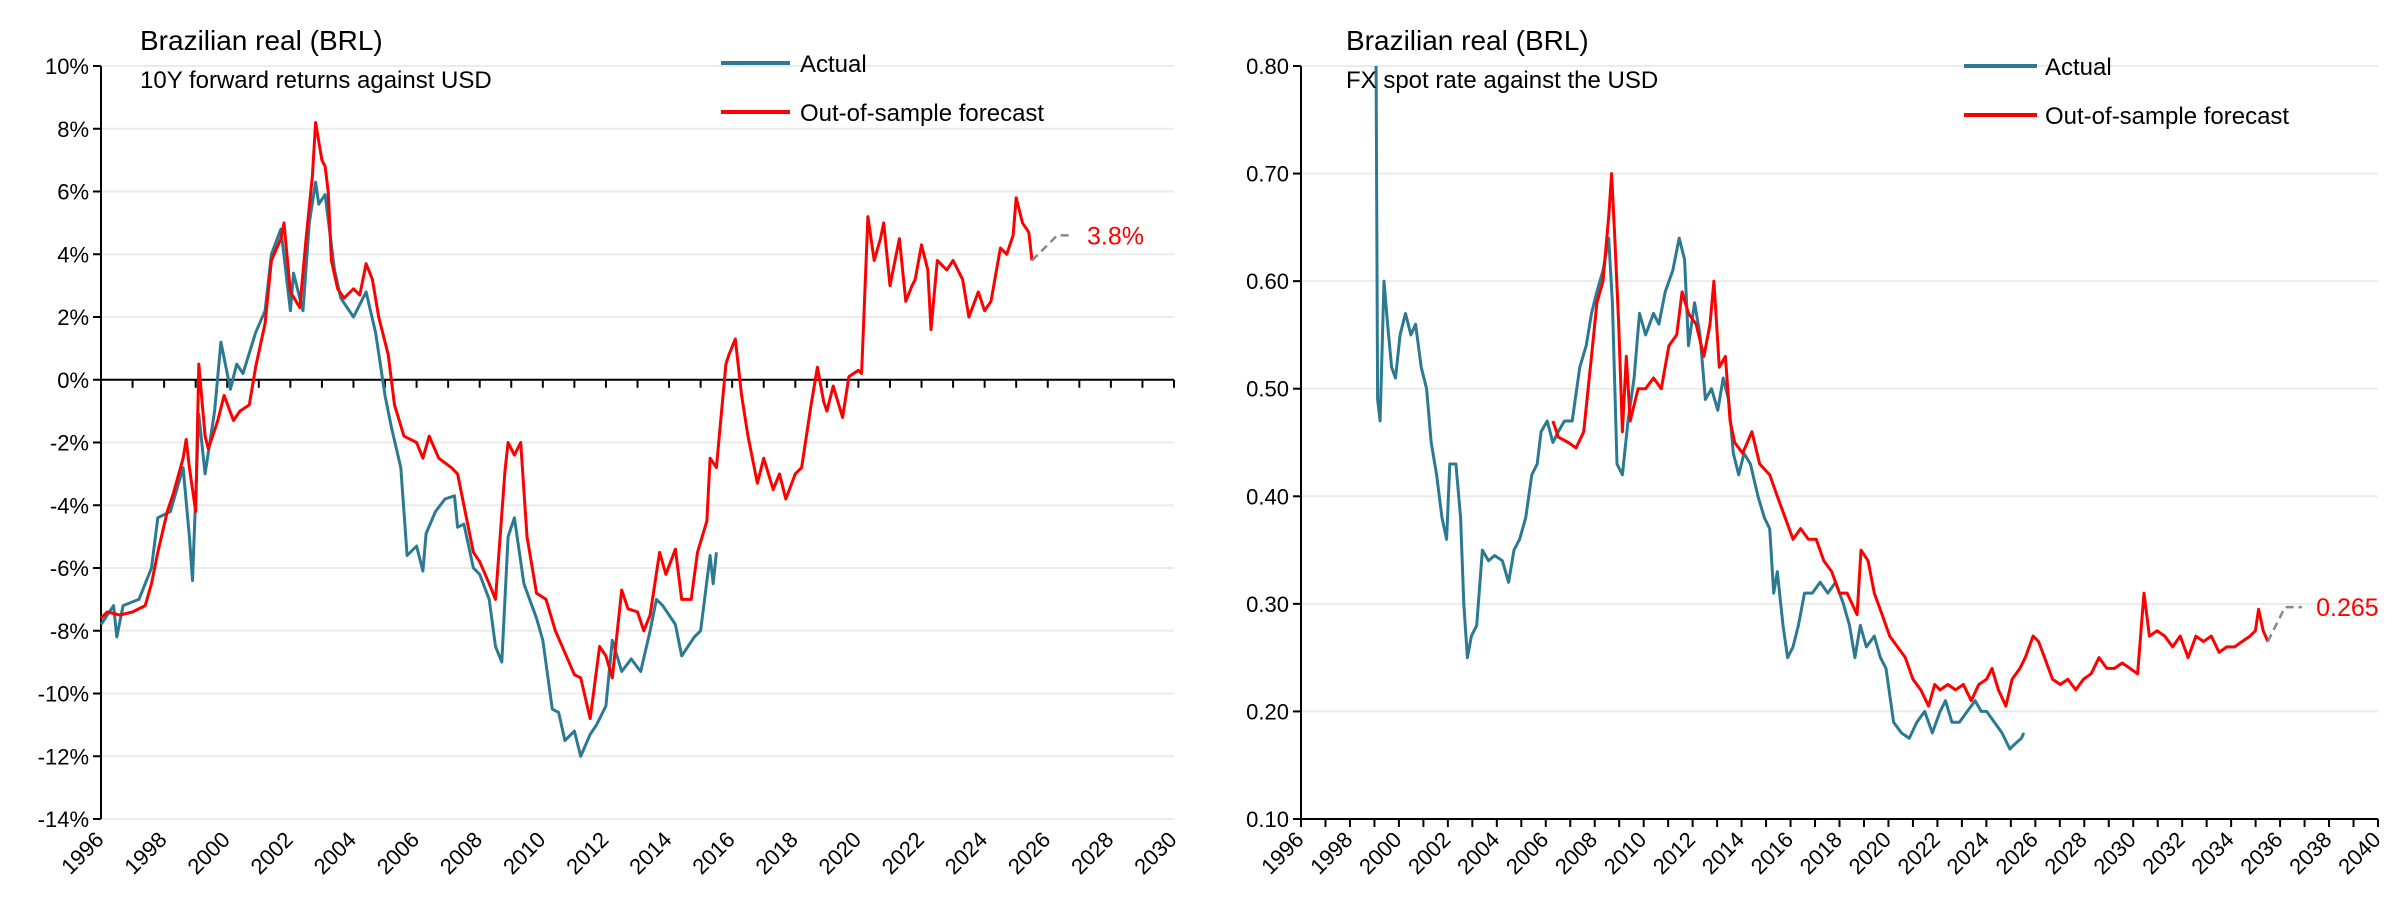 The height and width of the screenshot is (911, 2400). What do you see at coordinates (2310, 853) in the screenshot?
I see `x-tick-label: 2038` at bounding box center [2310, 853].